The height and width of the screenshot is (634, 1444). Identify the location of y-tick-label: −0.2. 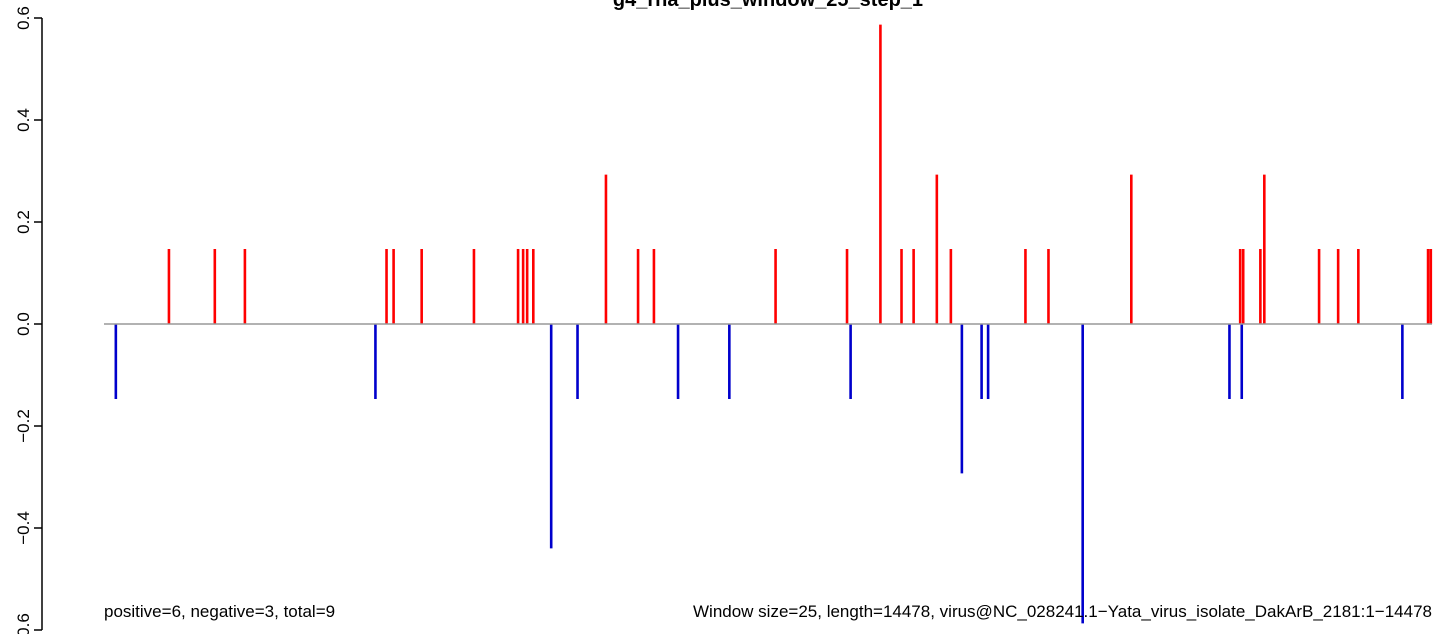
(23, 426).